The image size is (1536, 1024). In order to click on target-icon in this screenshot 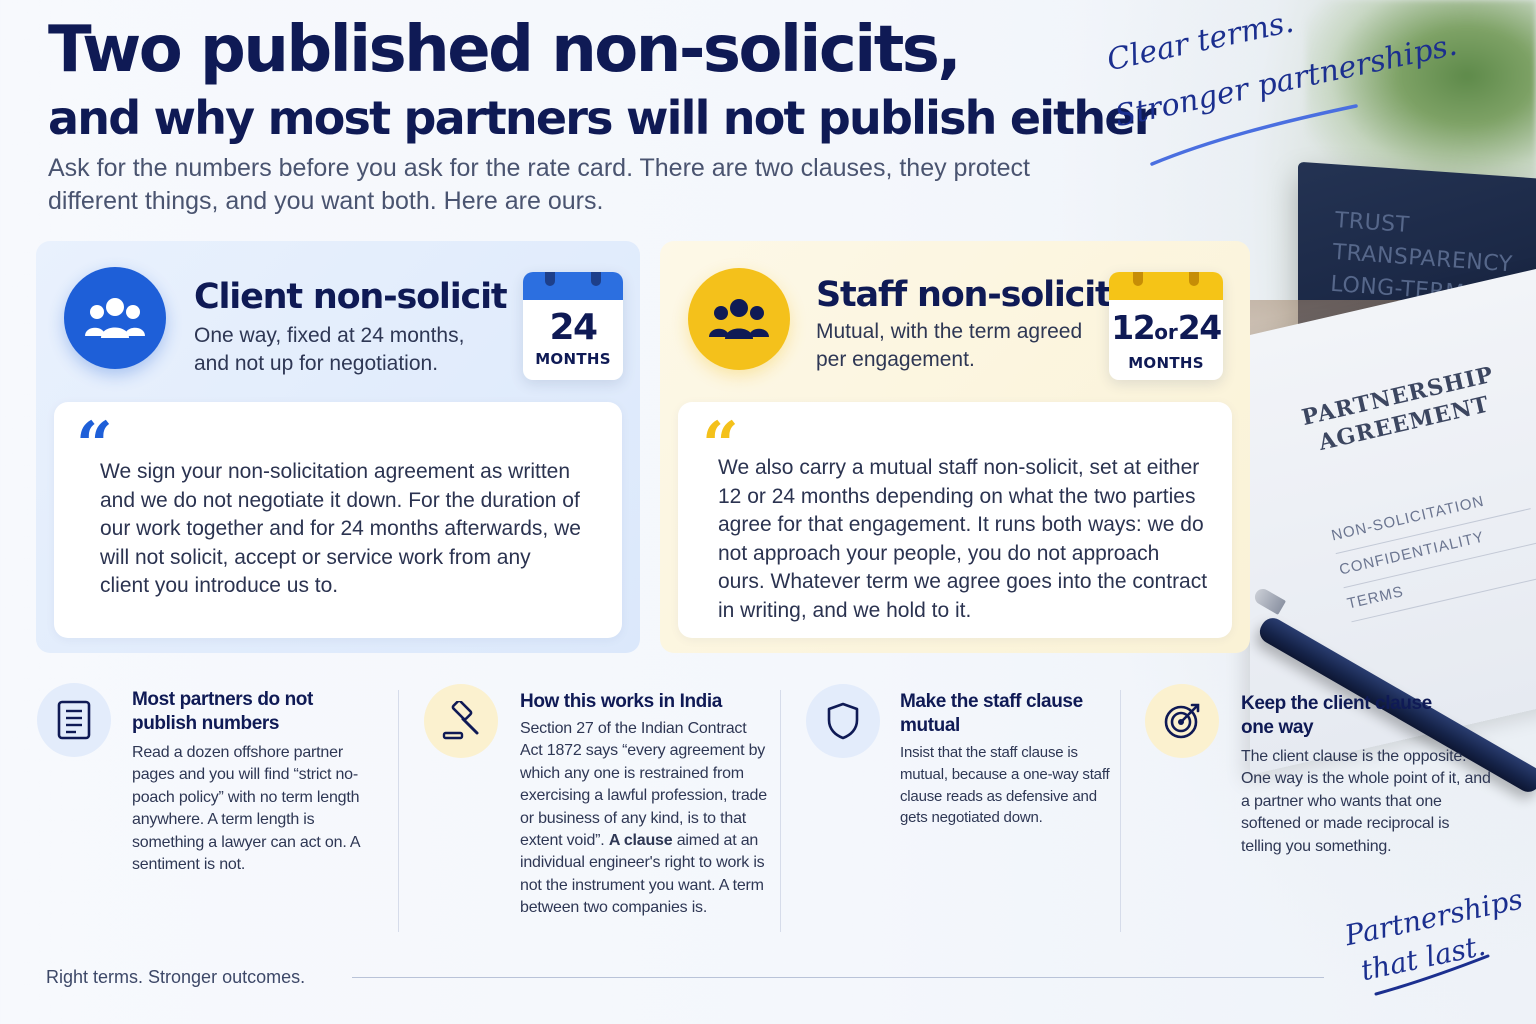, I will do `click(1182, 721)`.